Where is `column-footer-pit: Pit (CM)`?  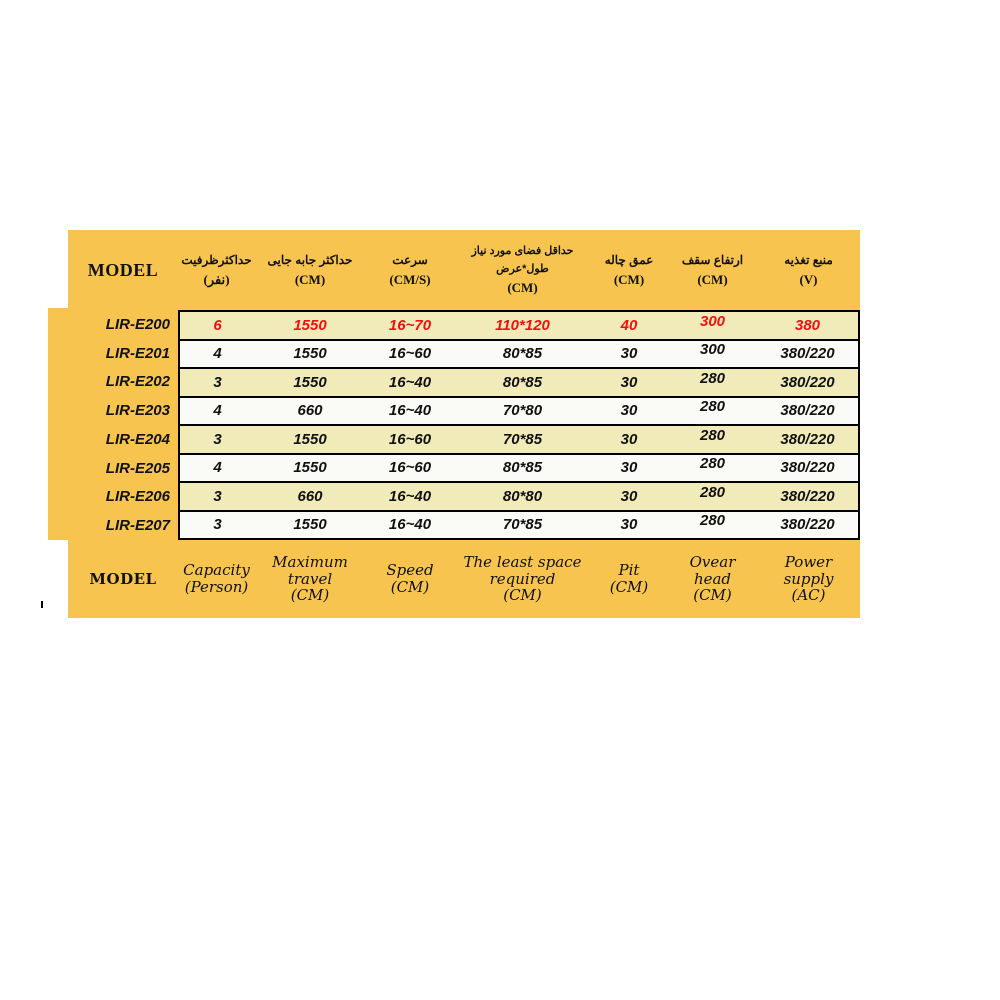
column-footer-pit: Pit (CM) is located at coordinates (629, 579).